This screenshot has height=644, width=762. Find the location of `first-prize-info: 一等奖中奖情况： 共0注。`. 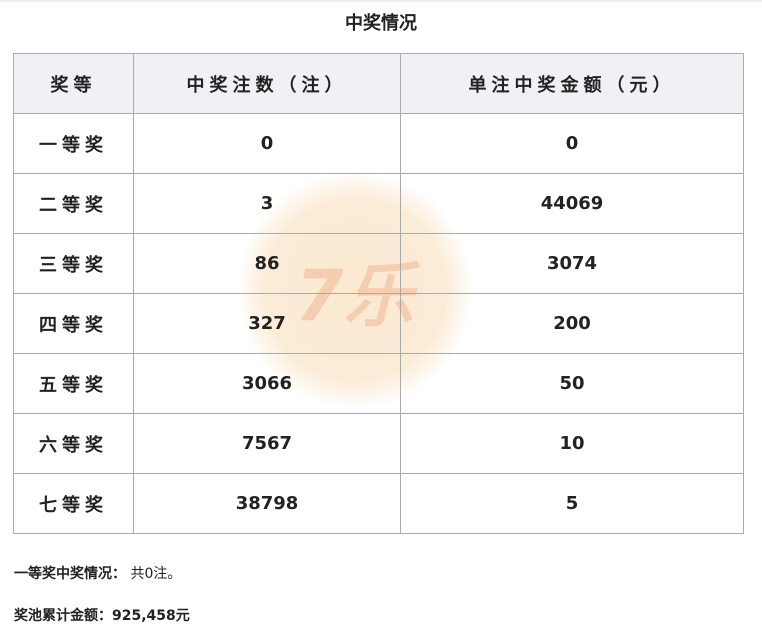

first-prize-info: 一等奖中奖情况： 共0注。 is located at coordinates (97, 573).